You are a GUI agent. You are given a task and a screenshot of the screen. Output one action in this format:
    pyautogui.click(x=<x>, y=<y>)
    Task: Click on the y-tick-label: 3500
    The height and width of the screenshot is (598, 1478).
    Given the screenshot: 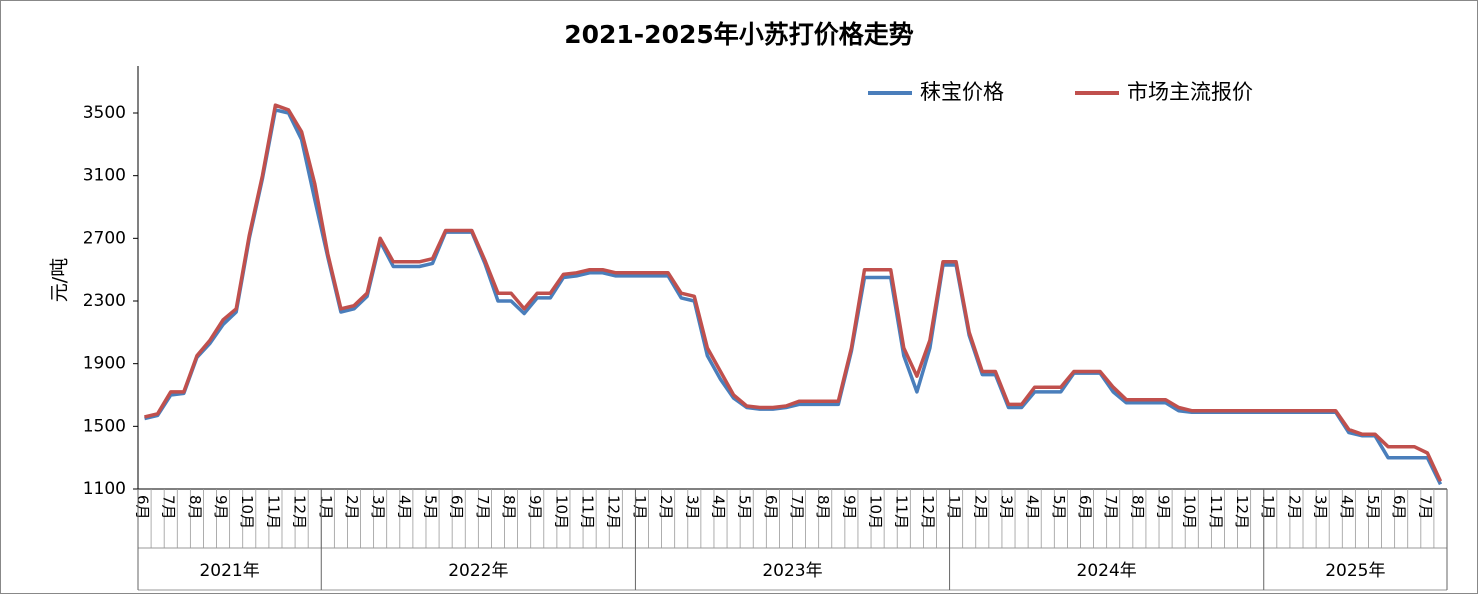 What is the action you would take?
    pyautogui.click(x=104, y=113)
    